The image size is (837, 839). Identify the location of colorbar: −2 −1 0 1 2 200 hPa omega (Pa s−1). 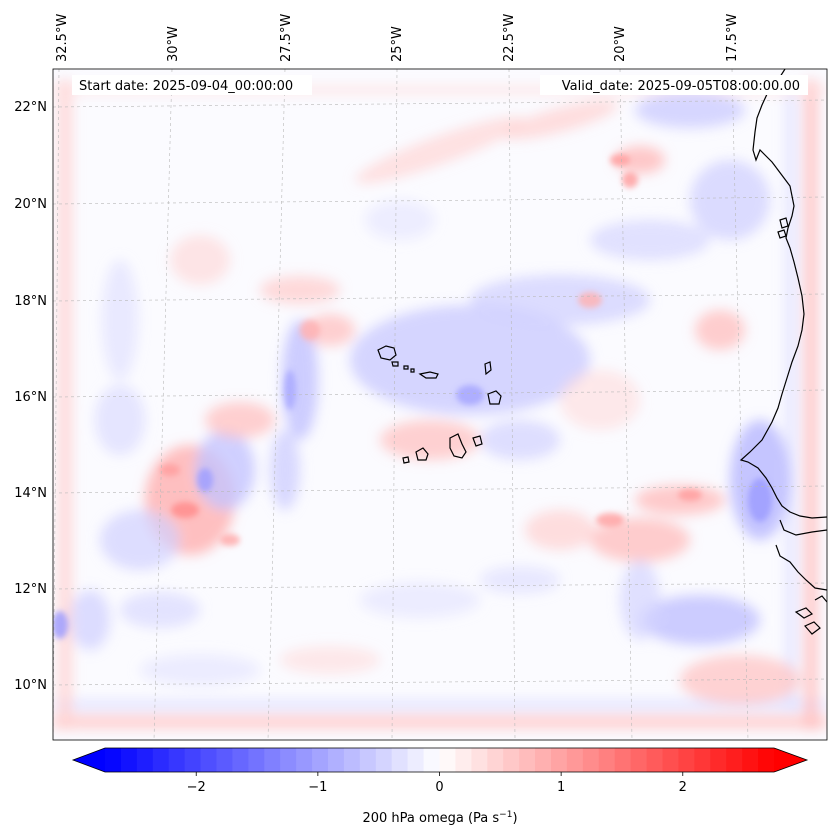
(440, 786).